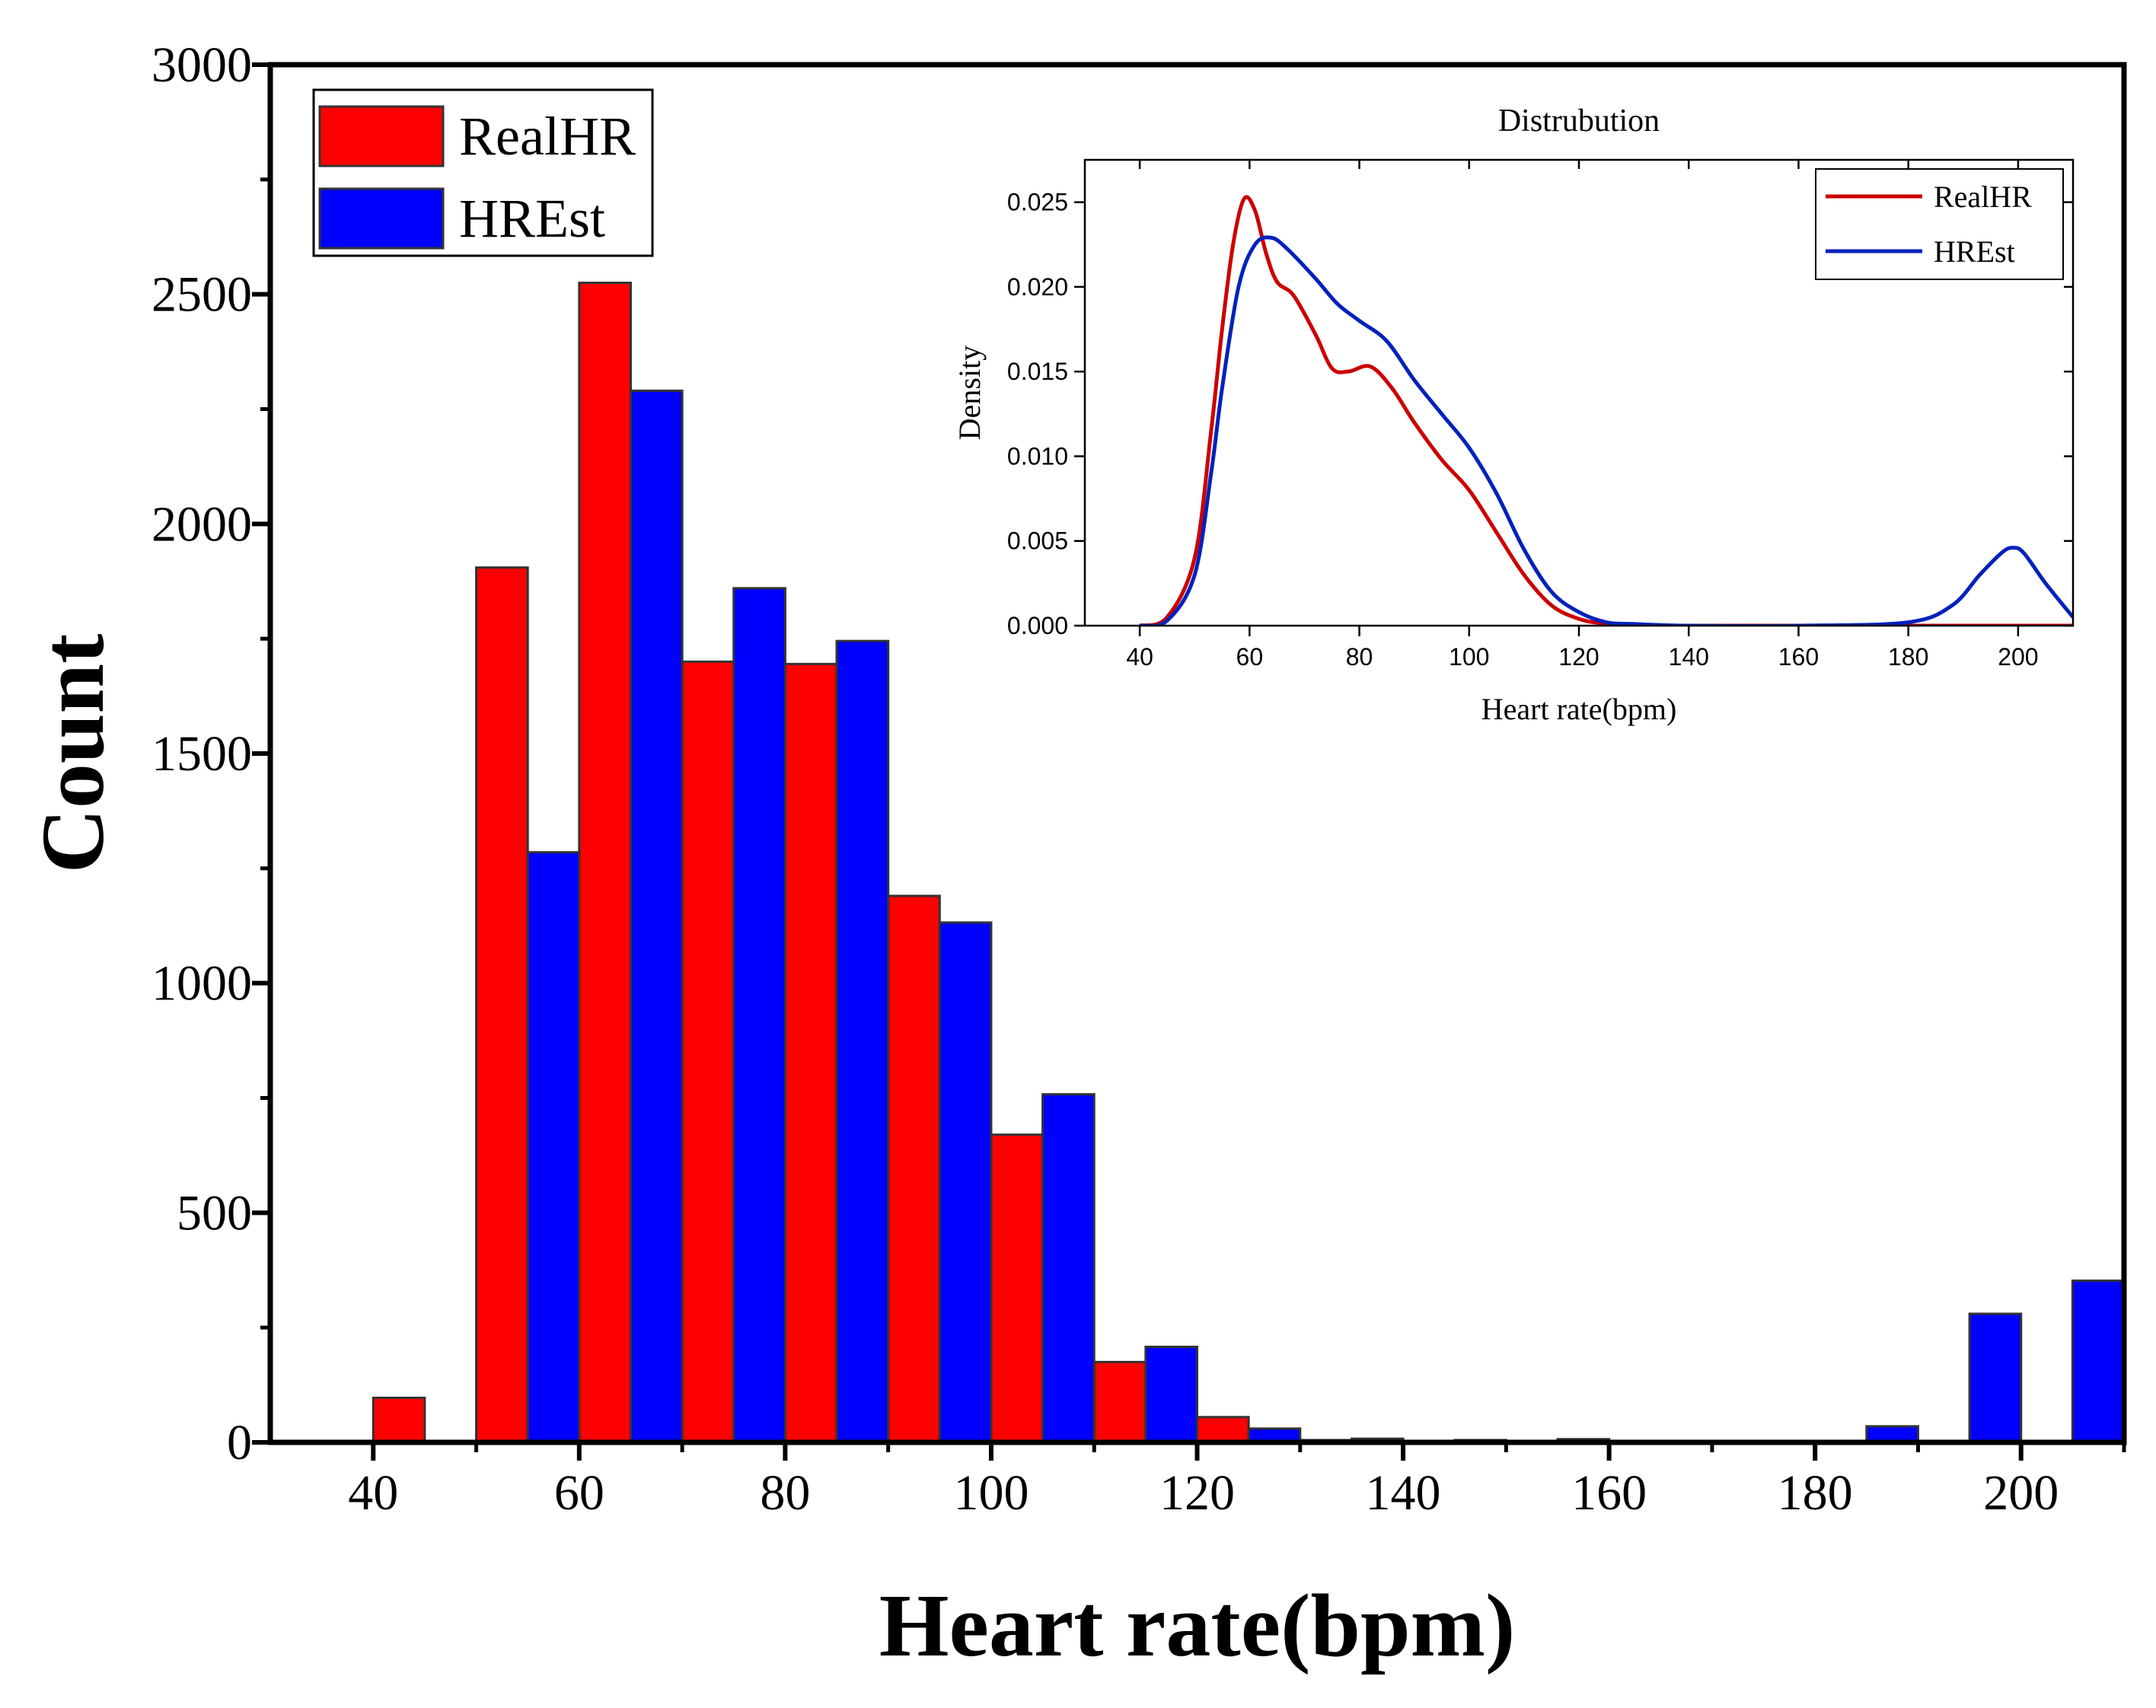 This screenshot has height=1708, width=2156. I want to click on legend-swatch-hrest, so click(381, 218).